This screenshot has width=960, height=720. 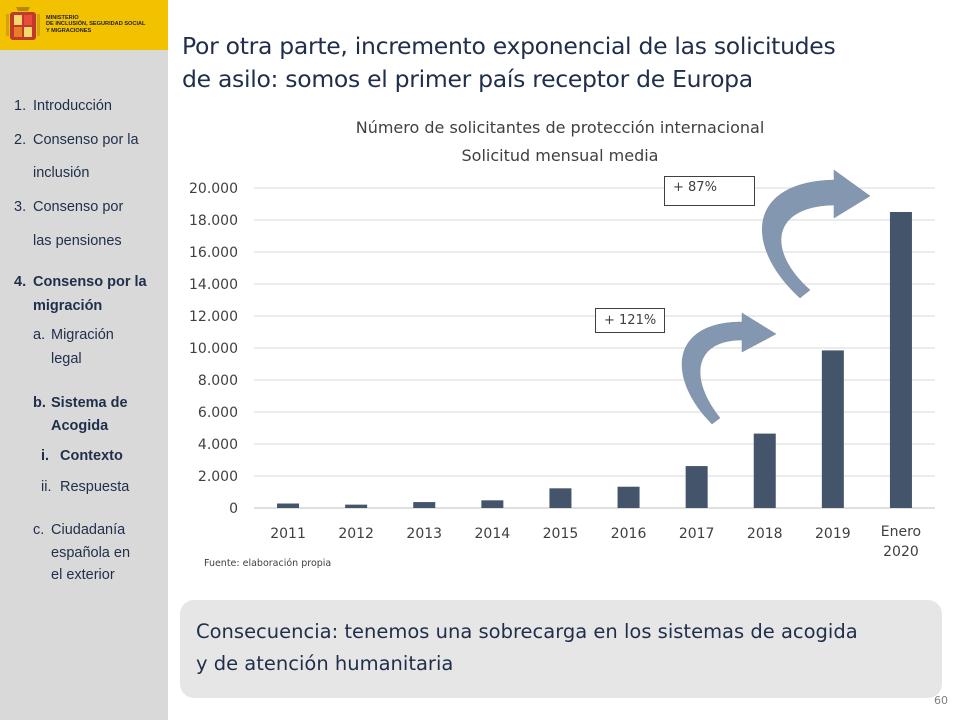 I want to click on page-number: 60, so click(x=941, y=700).